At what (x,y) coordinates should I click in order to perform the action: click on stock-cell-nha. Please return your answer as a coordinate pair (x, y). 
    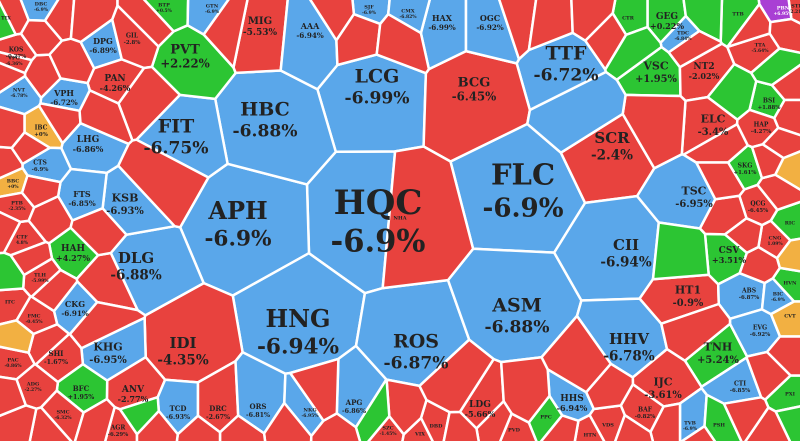
    Looking at the image, I should click on (428, 217).